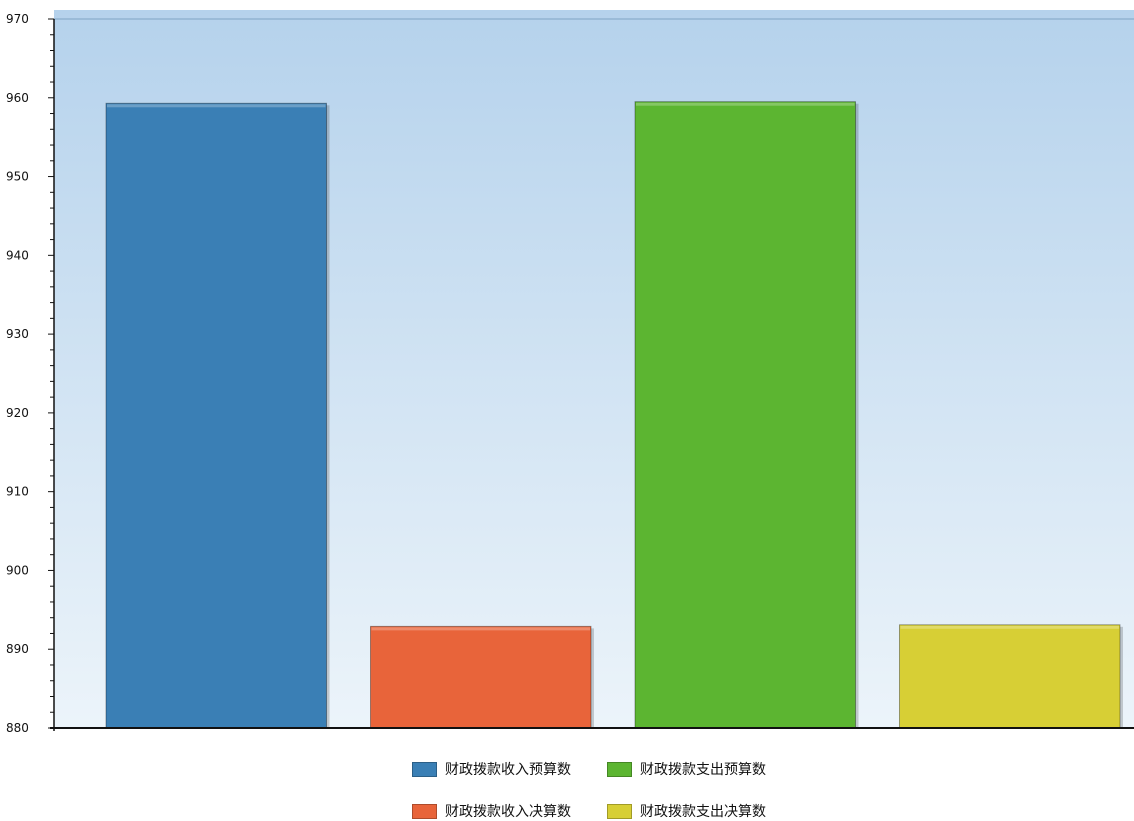 This screenshot has height=821, width=1134. I want to click on legend-item: 财政拨款支出决算数, so click(707, 810).